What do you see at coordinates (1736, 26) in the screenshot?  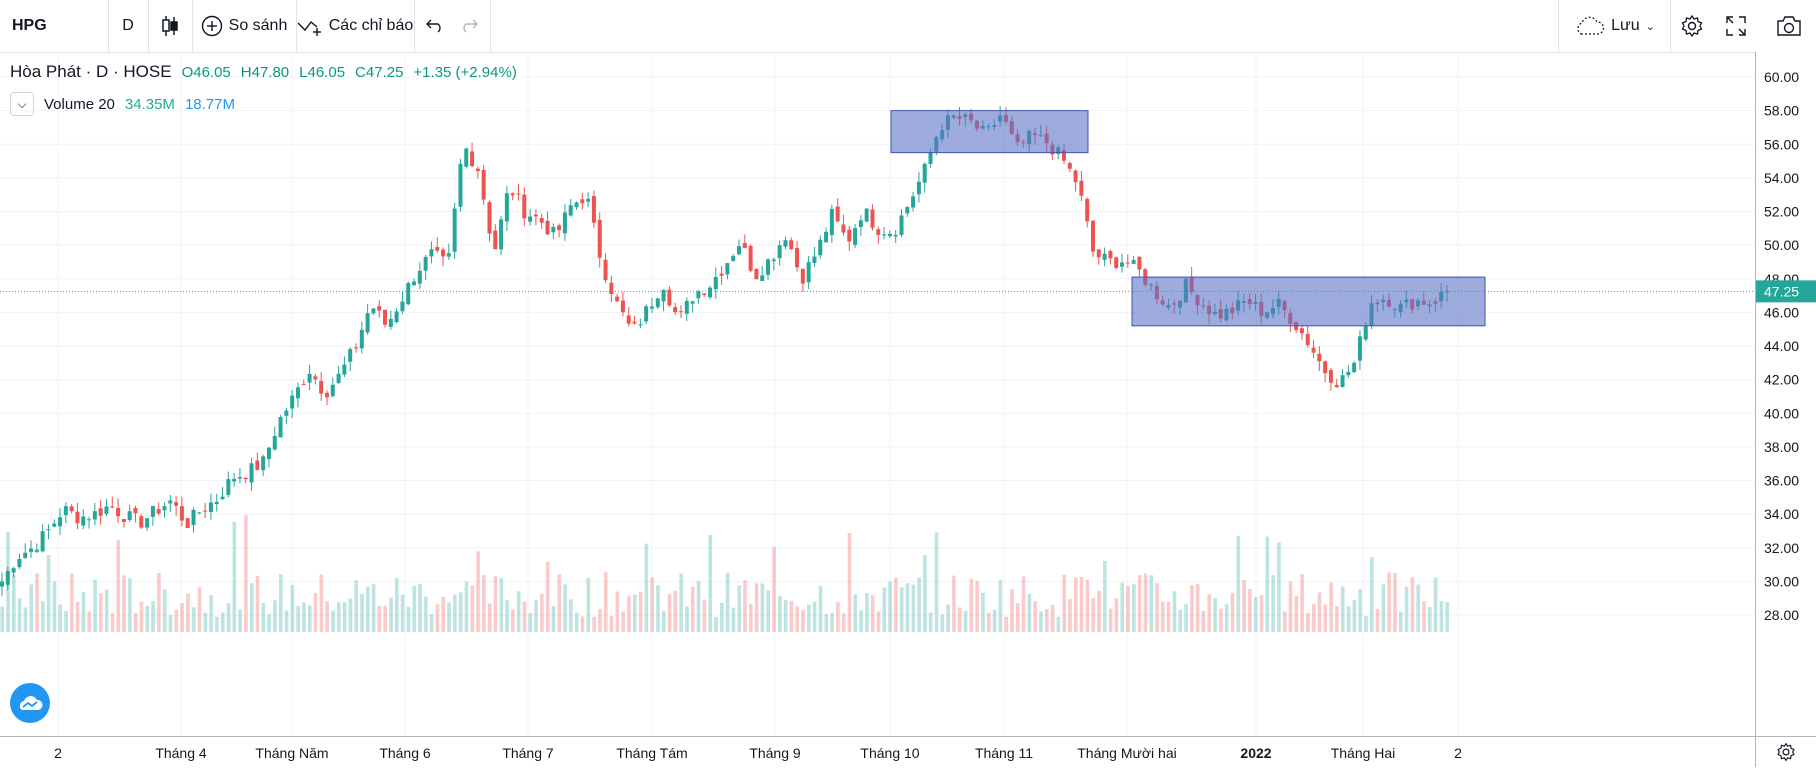 I see `fullscreen-button` at bounding box center [1736, 26].